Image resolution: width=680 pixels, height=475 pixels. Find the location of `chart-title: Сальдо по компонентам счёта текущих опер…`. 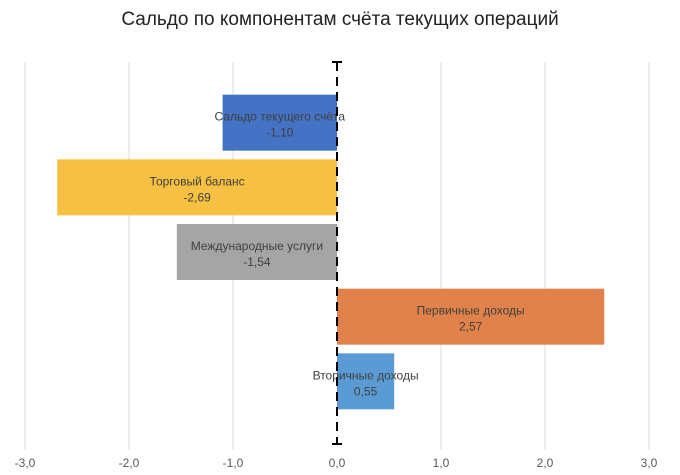

chart-title: Сальдо по компонентам счёта текущих опер… is located at coordinates (340, 19).